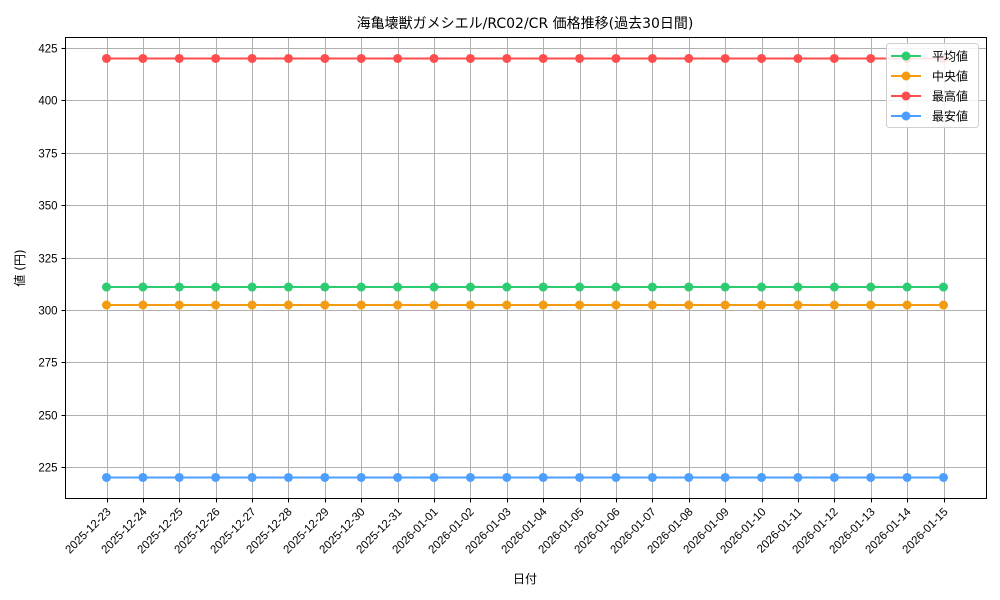  What do you see at coordinates (950, 116) in the screenshot?
I see `legend-label: 最安値` at bounding box center [950, 116].